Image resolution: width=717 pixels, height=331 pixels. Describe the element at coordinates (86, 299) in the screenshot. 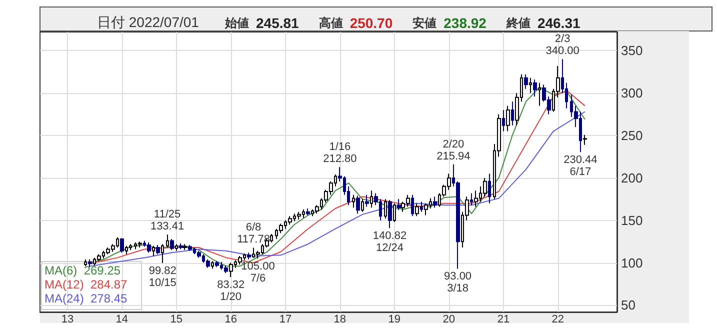

I see `text: MA(24) 278.45` at that location.